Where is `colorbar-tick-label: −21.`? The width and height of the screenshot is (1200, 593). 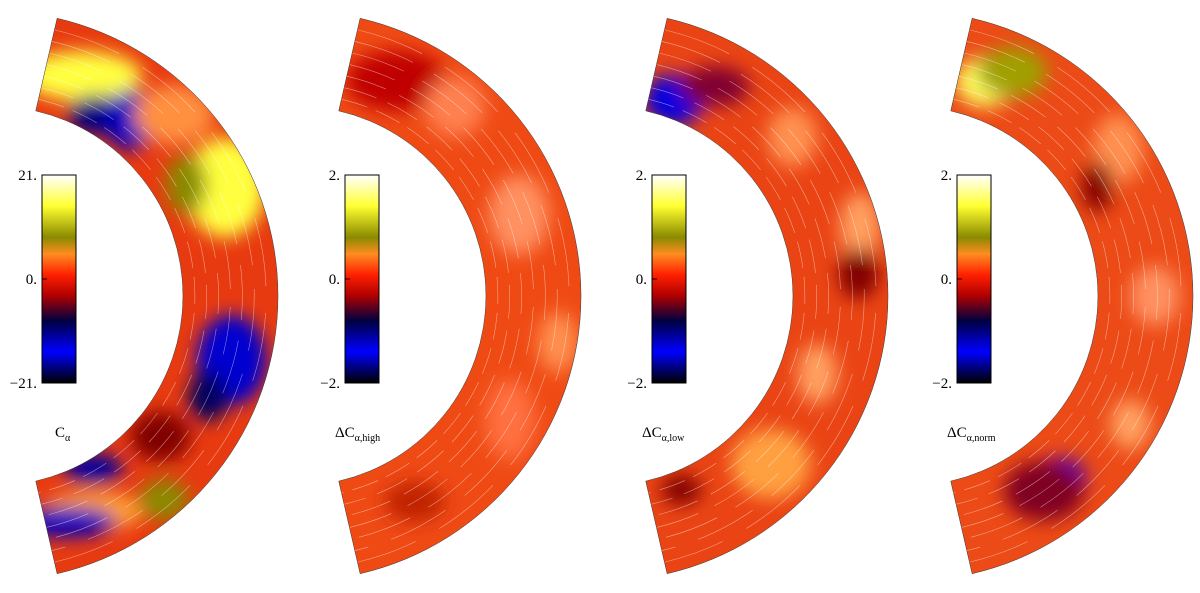
colorbar-tick-label: −21. is located at coordinates (23, 384).